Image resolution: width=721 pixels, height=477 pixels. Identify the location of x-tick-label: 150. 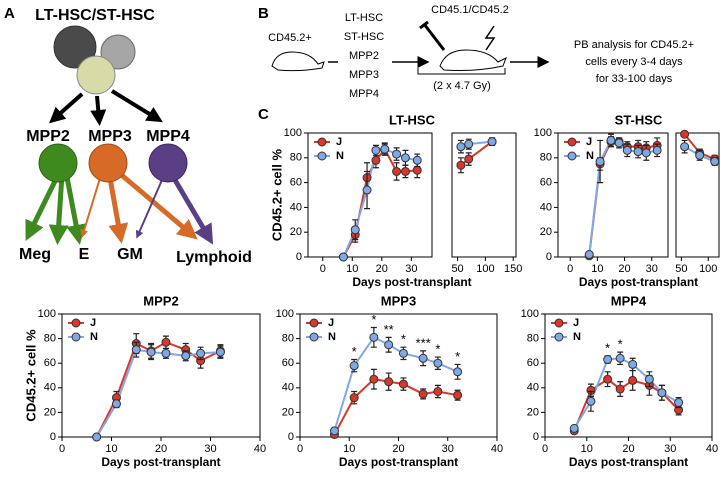
(513, 269).